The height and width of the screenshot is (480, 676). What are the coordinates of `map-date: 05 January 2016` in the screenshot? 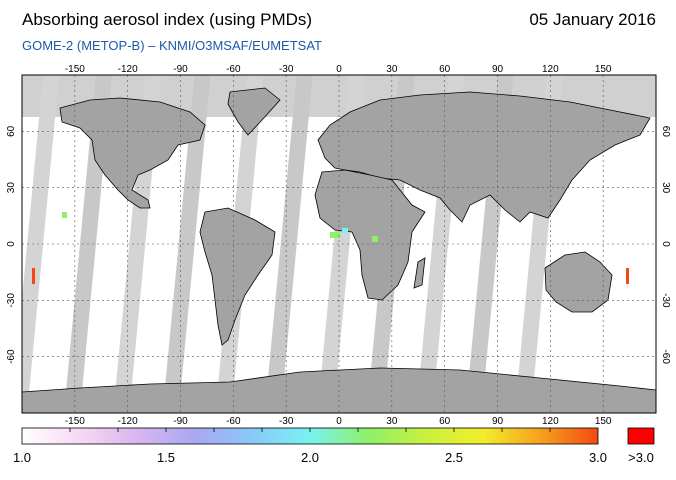 It's located at (592, 19).